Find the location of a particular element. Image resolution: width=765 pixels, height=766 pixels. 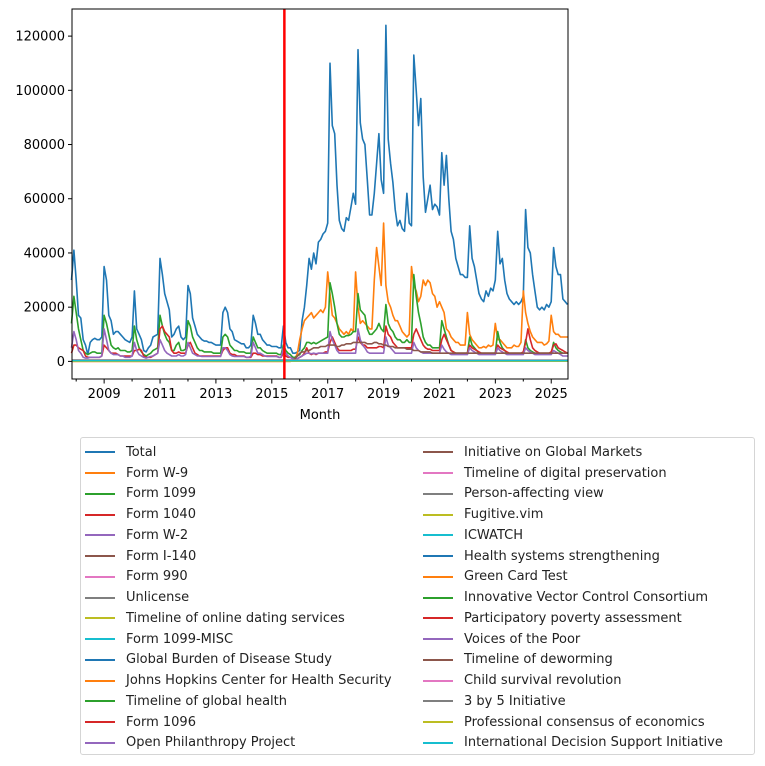

x-tick-label: 2017 is located at coordinates (327, 394).